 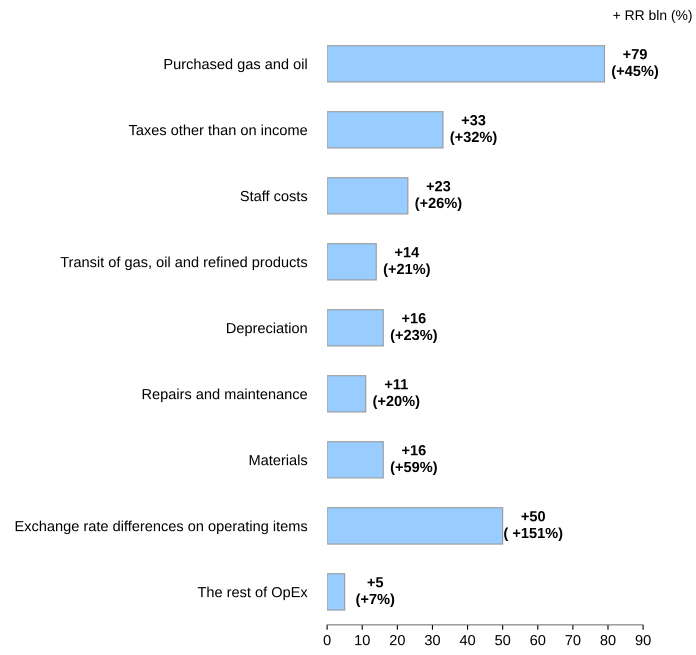 What do you see at coordinates (253, 593) in the screenshot?
I see `y-tick-label: The rest of OpEx` at bounding box center [253, 593].